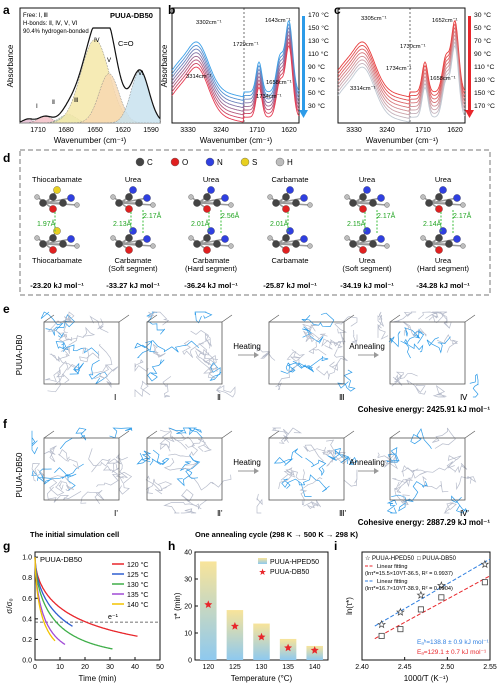 The image size is (500, 693). Describe the element at coordinates (56, 32) in the screenshot. I see `panel-a-legend-3: 90.4% hydrogen-bonded` at that location.